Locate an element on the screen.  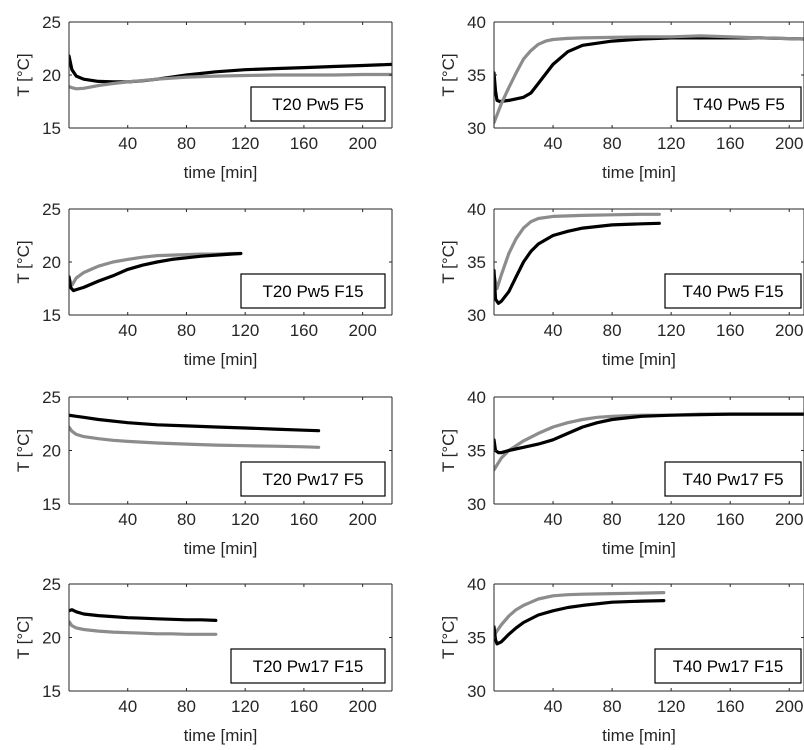
annotation-label: T40 Pw5 F5 is located at coordinates (739, 104).